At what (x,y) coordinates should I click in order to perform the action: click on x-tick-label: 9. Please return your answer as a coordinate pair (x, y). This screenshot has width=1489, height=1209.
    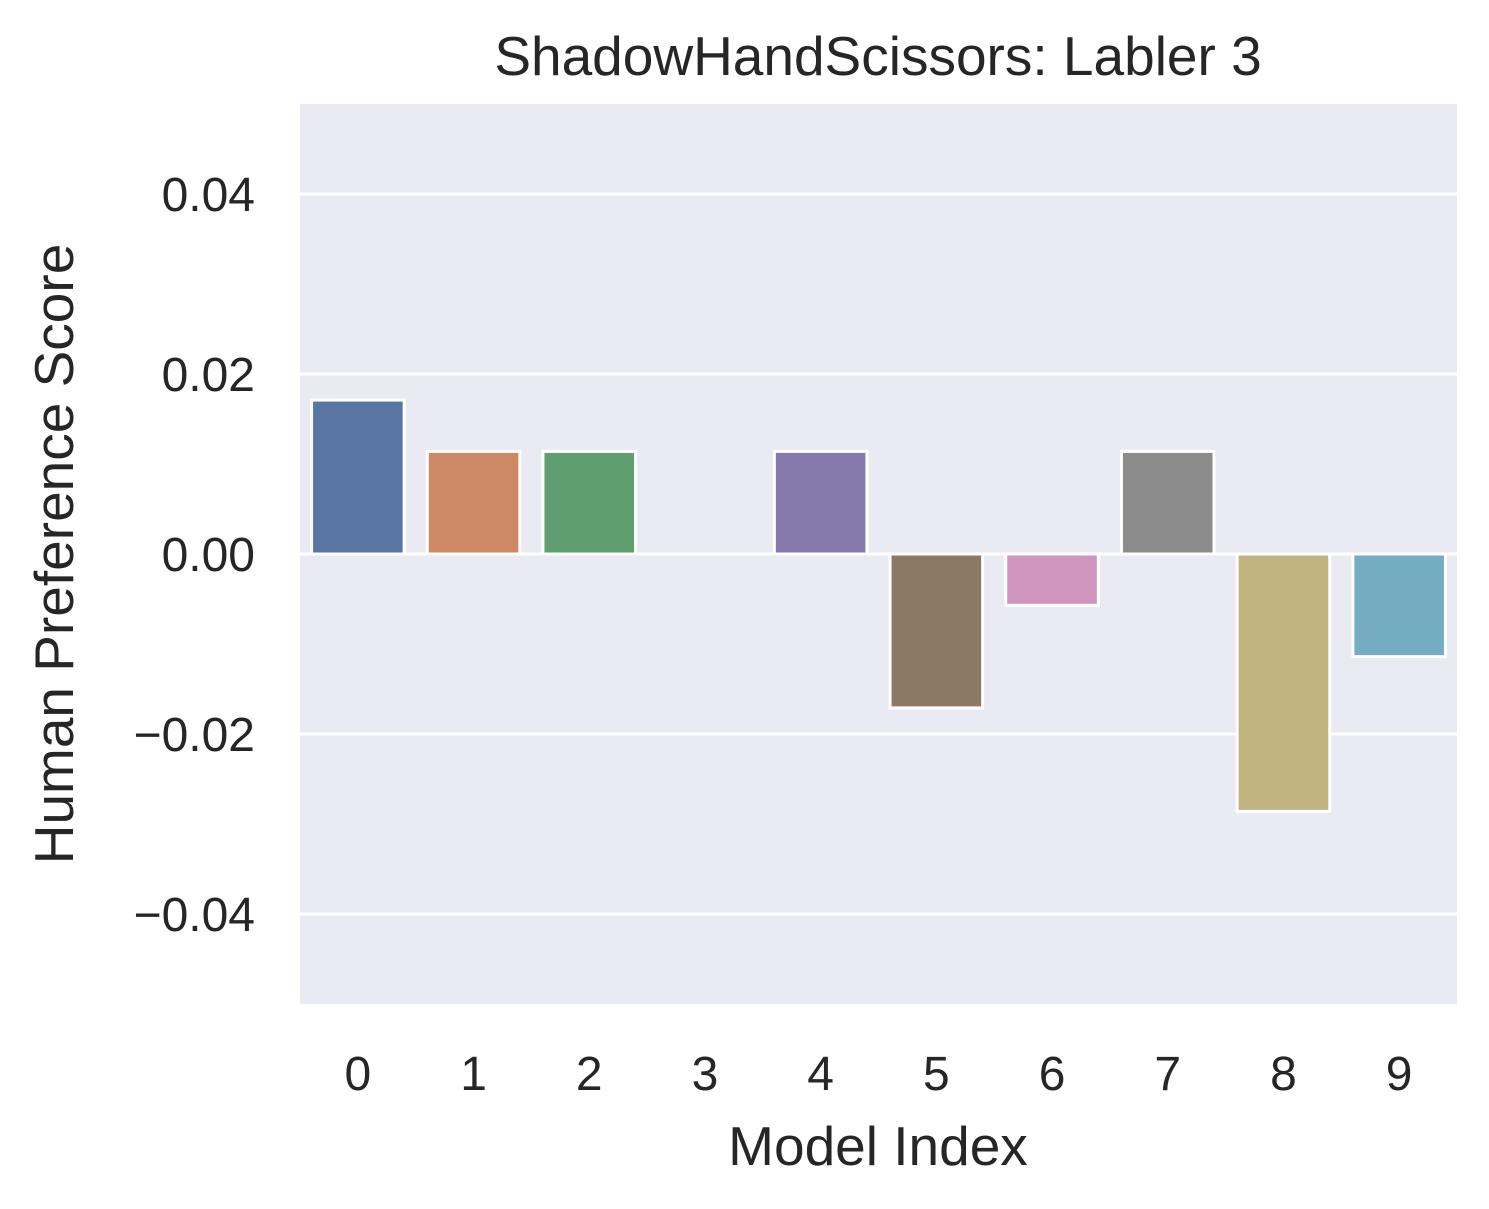
    Looking at the image, I should click on (1399, 1074).